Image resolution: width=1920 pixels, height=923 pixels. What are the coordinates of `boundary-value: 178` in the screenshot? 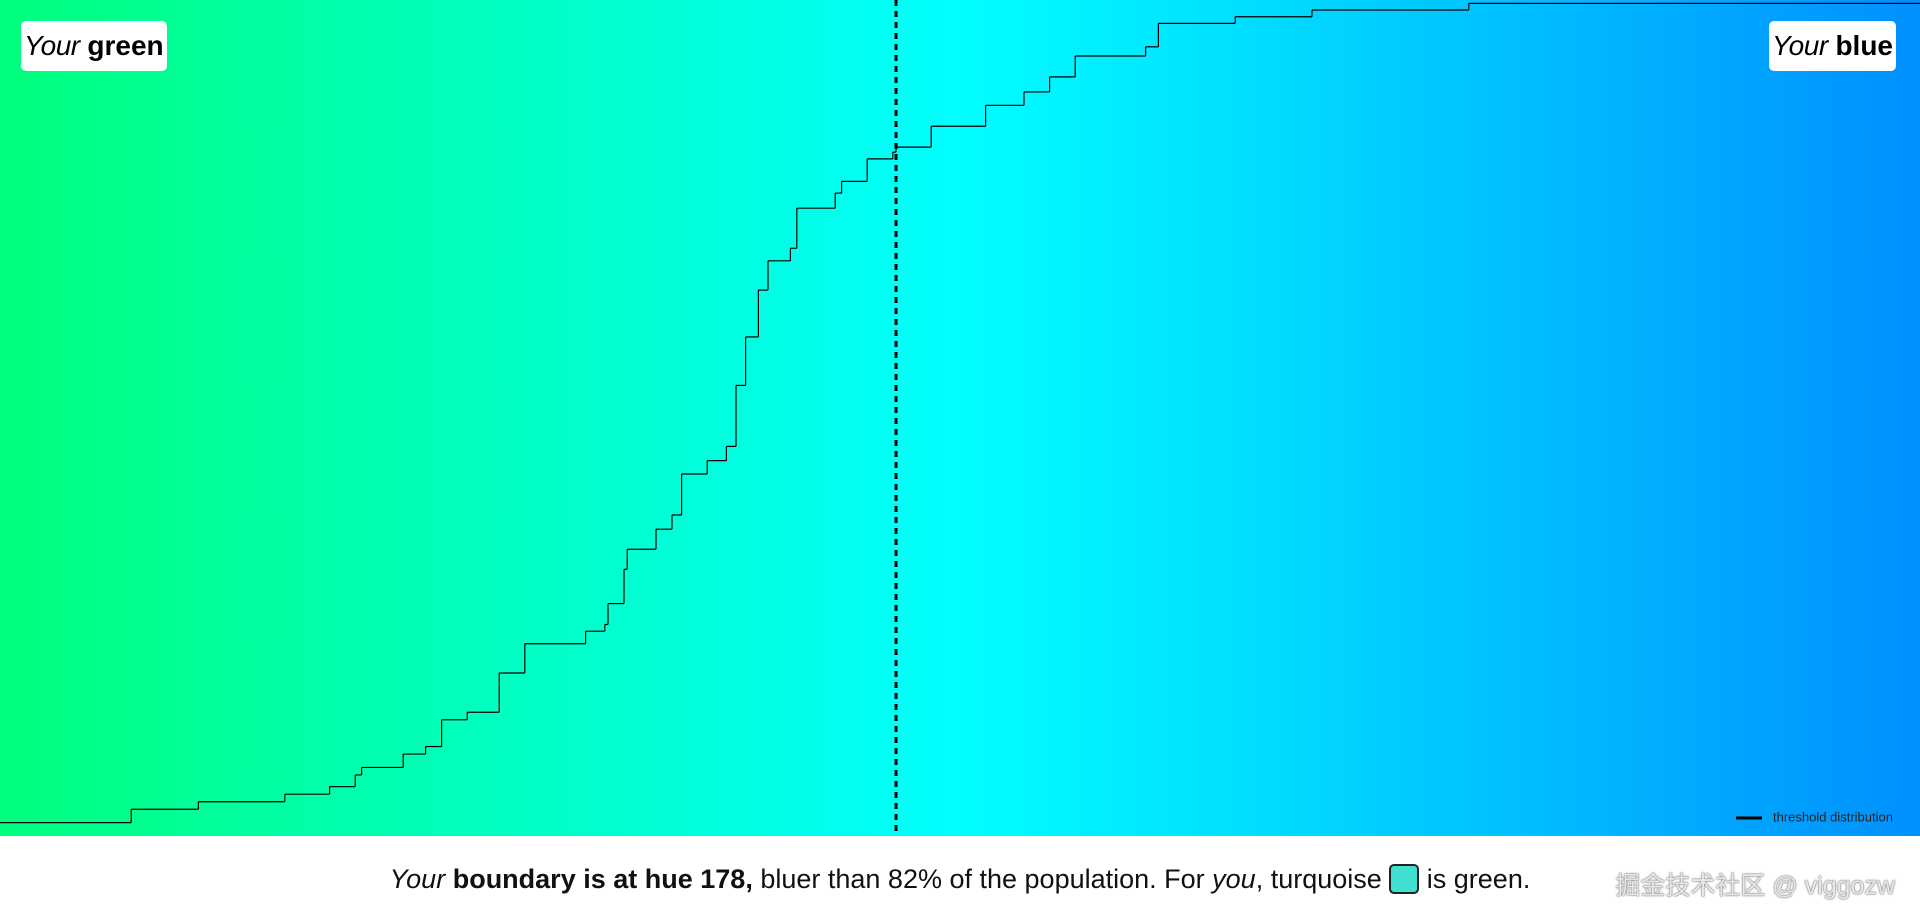 It's located at (723, 879).